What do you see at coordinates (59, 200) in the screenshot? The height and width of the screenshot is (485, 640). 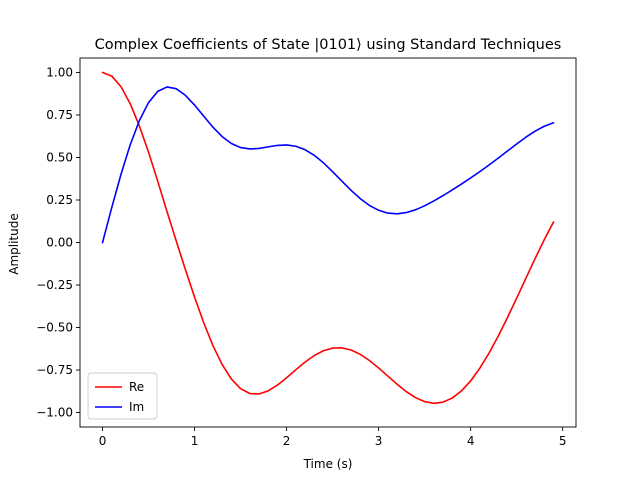 I see `y-tick-label: 0.25` at bounding box center [59, 200].